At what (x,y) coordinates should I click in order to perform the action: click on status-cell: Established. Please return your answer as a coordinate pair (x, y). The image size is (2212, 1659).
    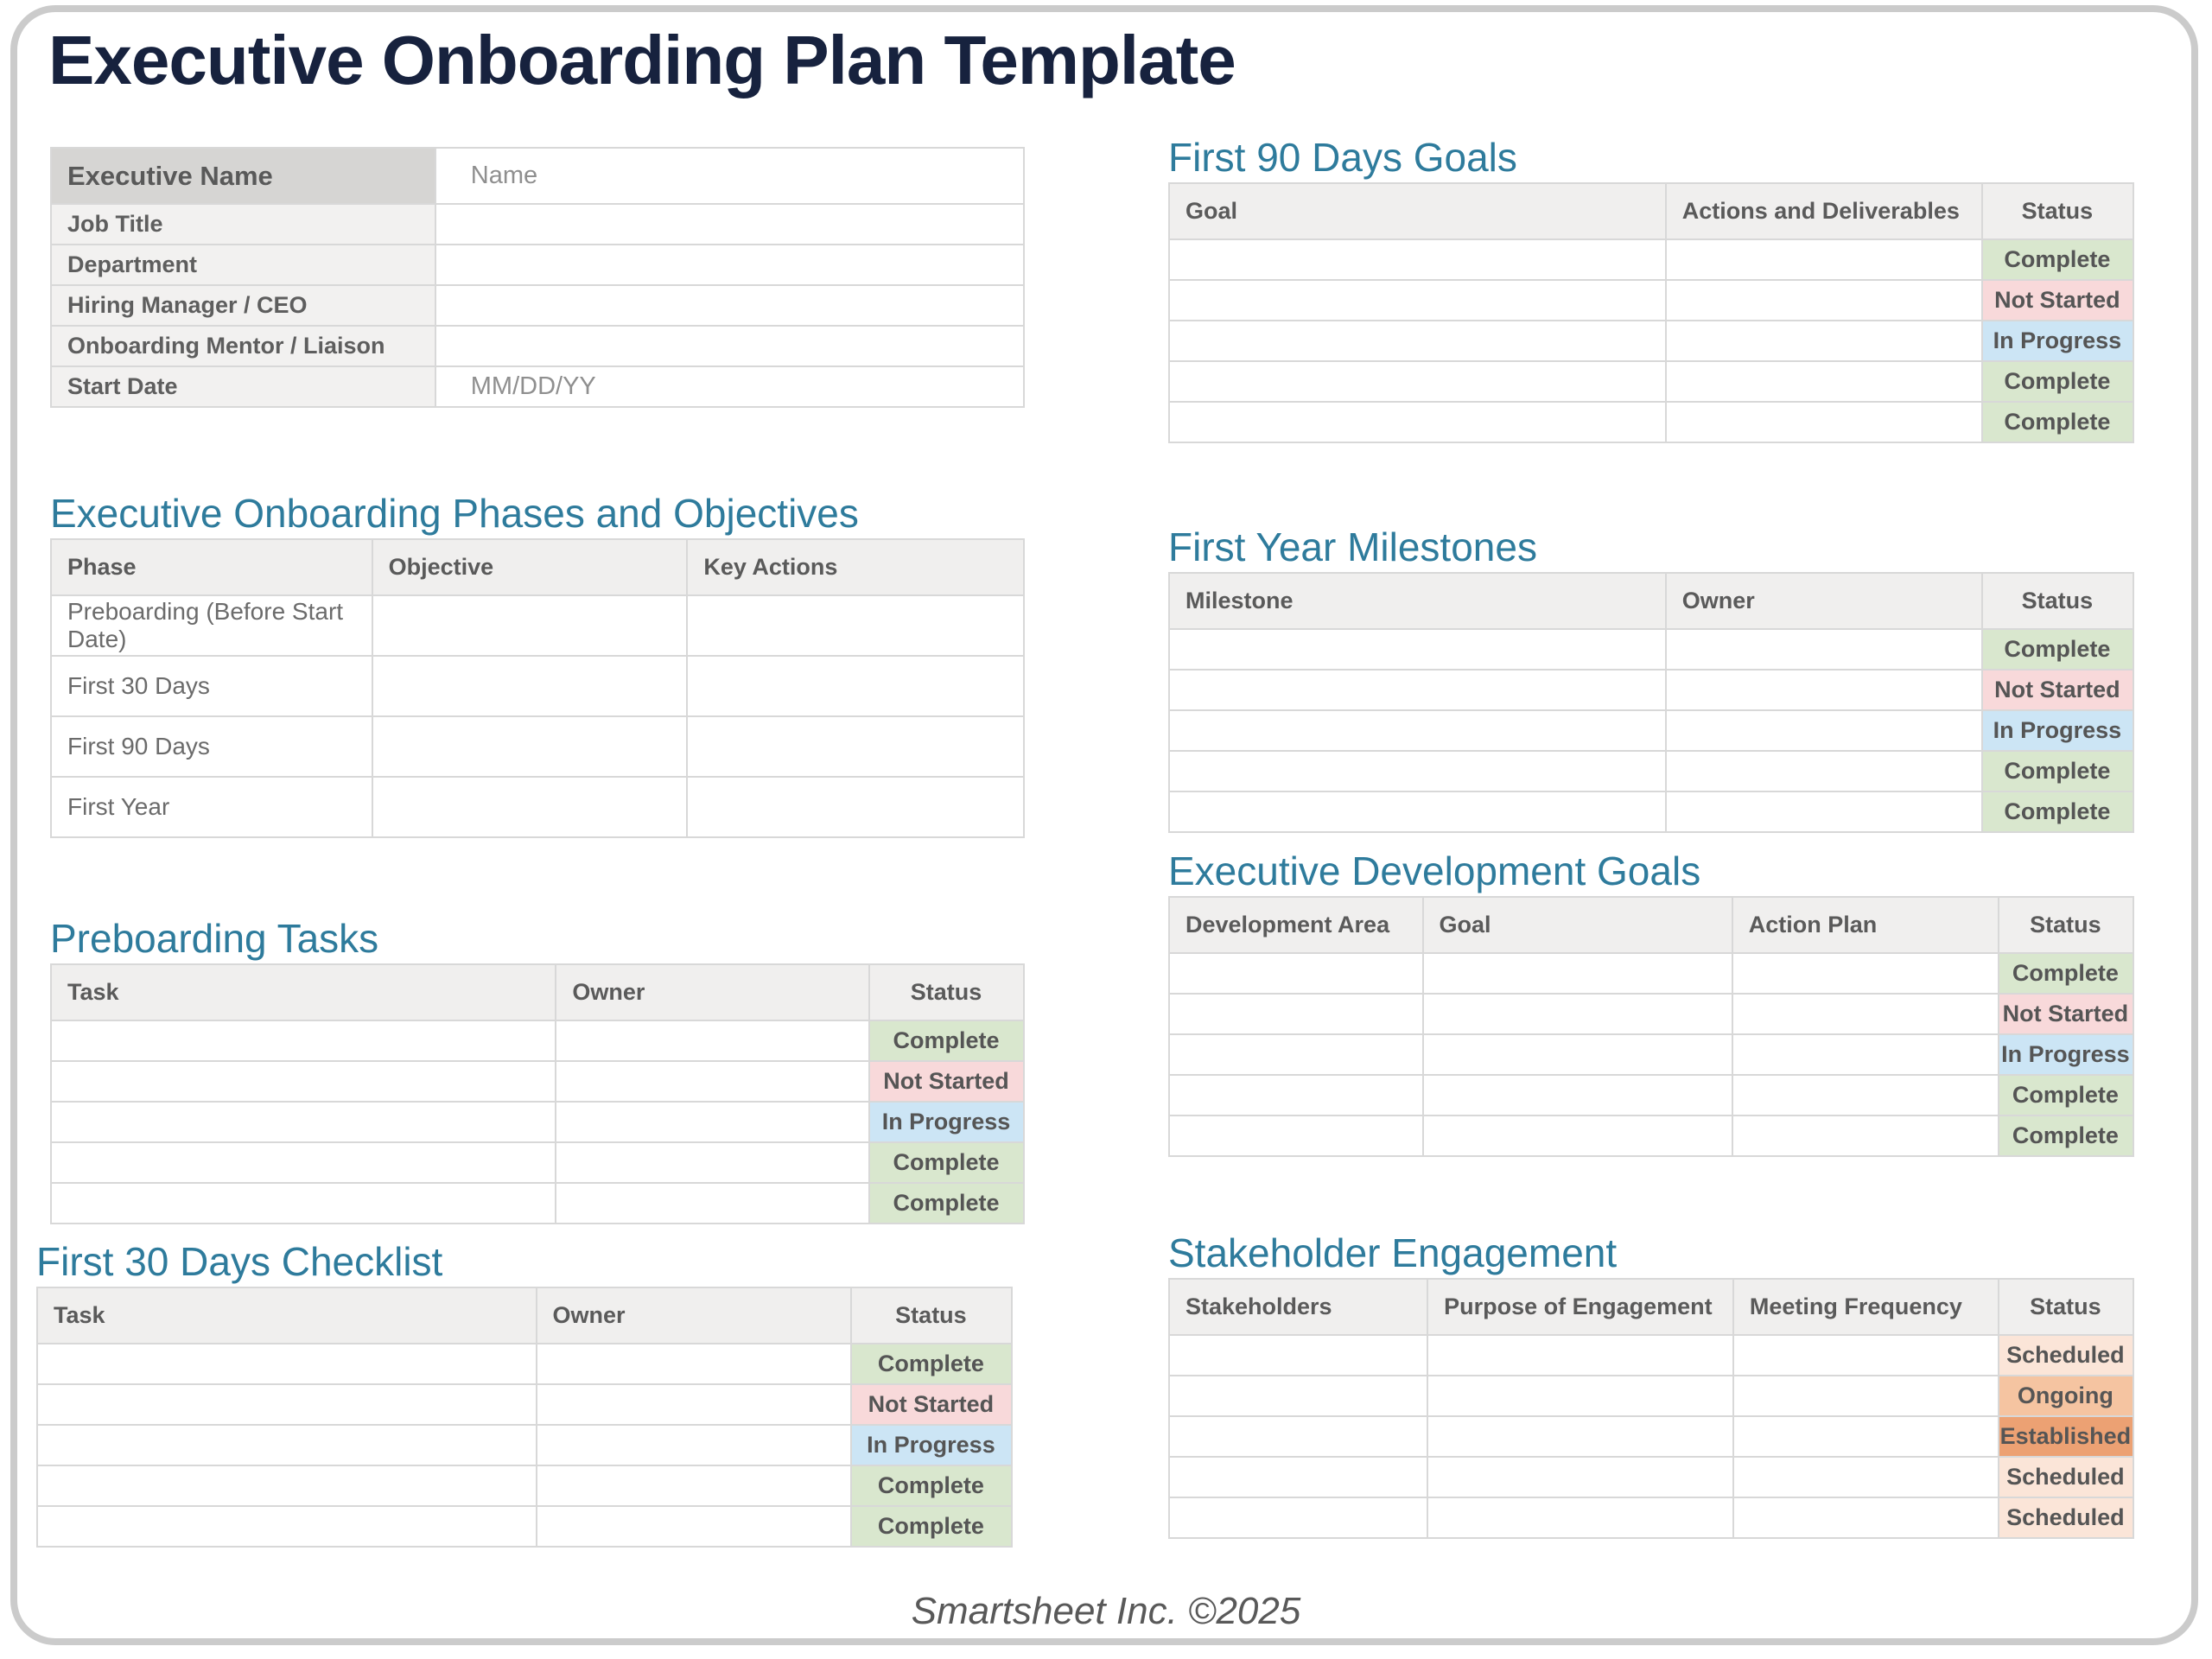
    Looking at the image, I should click on (2066, 1436).